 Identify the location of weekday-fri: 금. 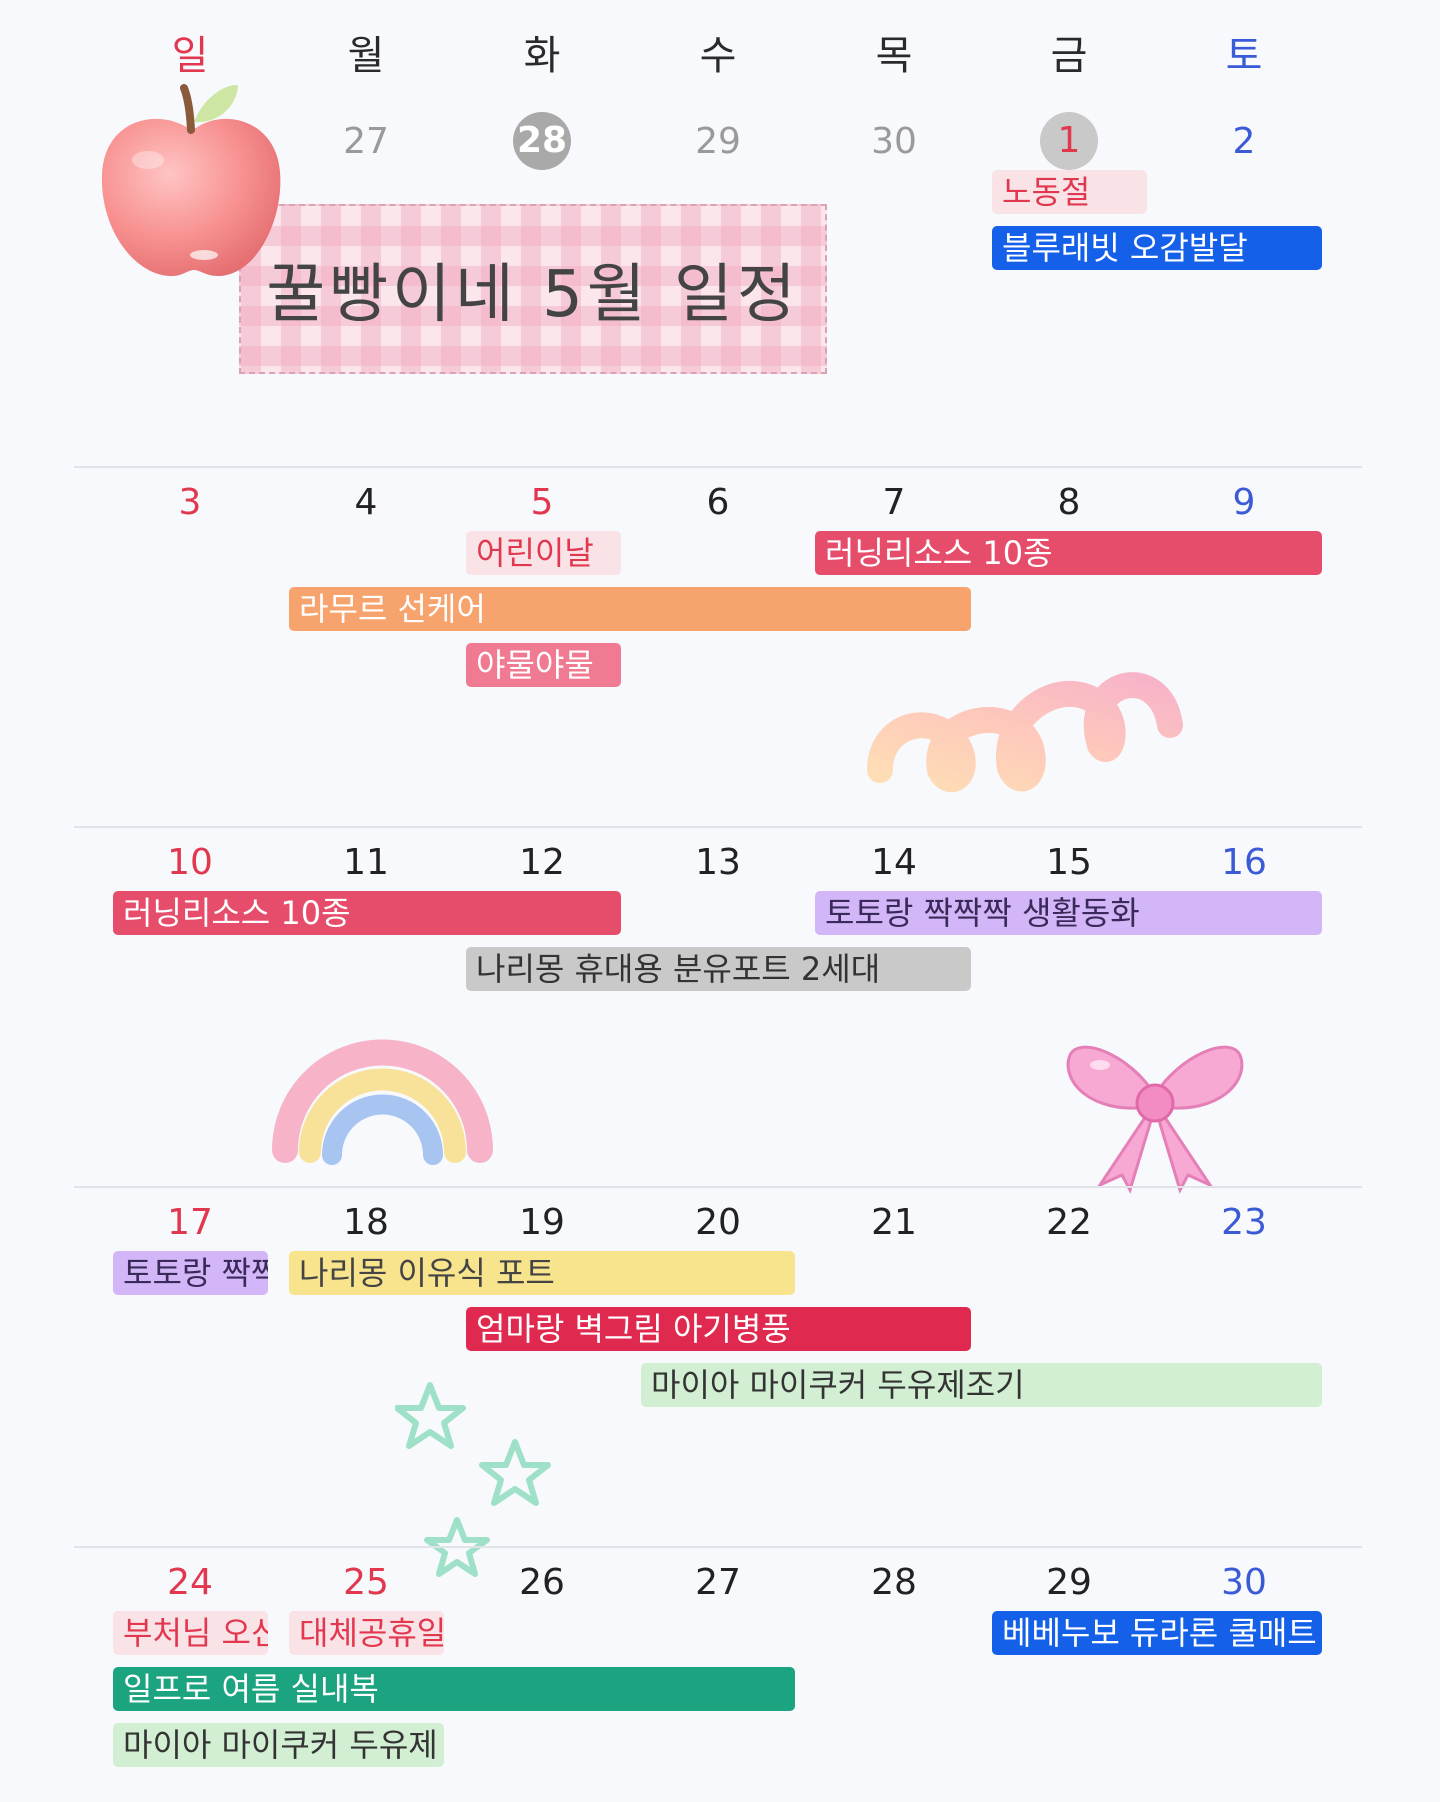
(1069, 56).